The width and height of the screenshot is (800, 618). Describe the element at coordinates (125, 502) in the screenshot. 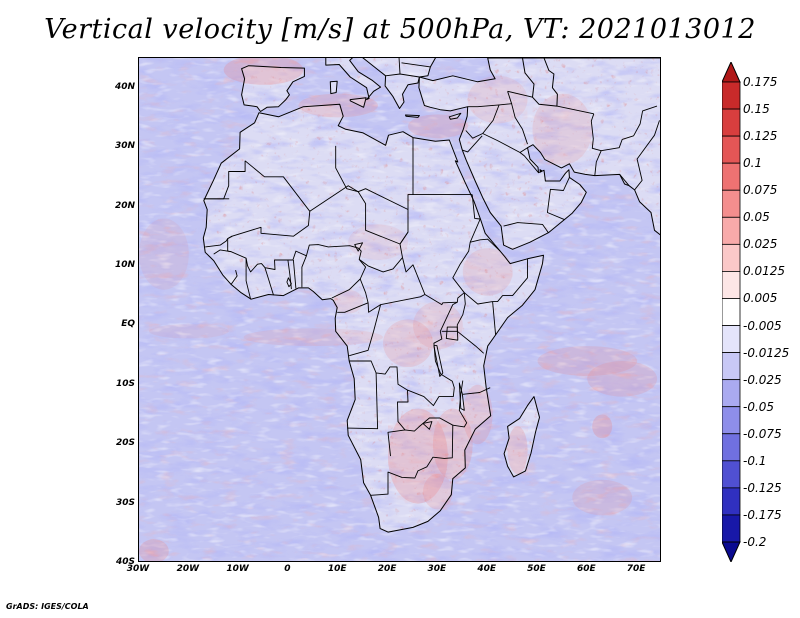

I see `lat-tick-label: 30S` at that location.